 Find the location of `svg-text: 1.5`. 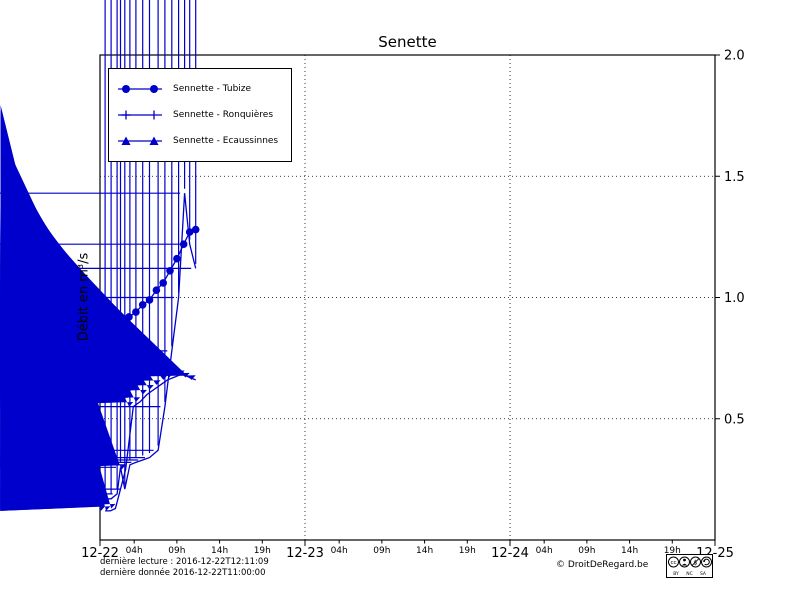

svg-text: 1.5 is located at coordinates (734, 177).